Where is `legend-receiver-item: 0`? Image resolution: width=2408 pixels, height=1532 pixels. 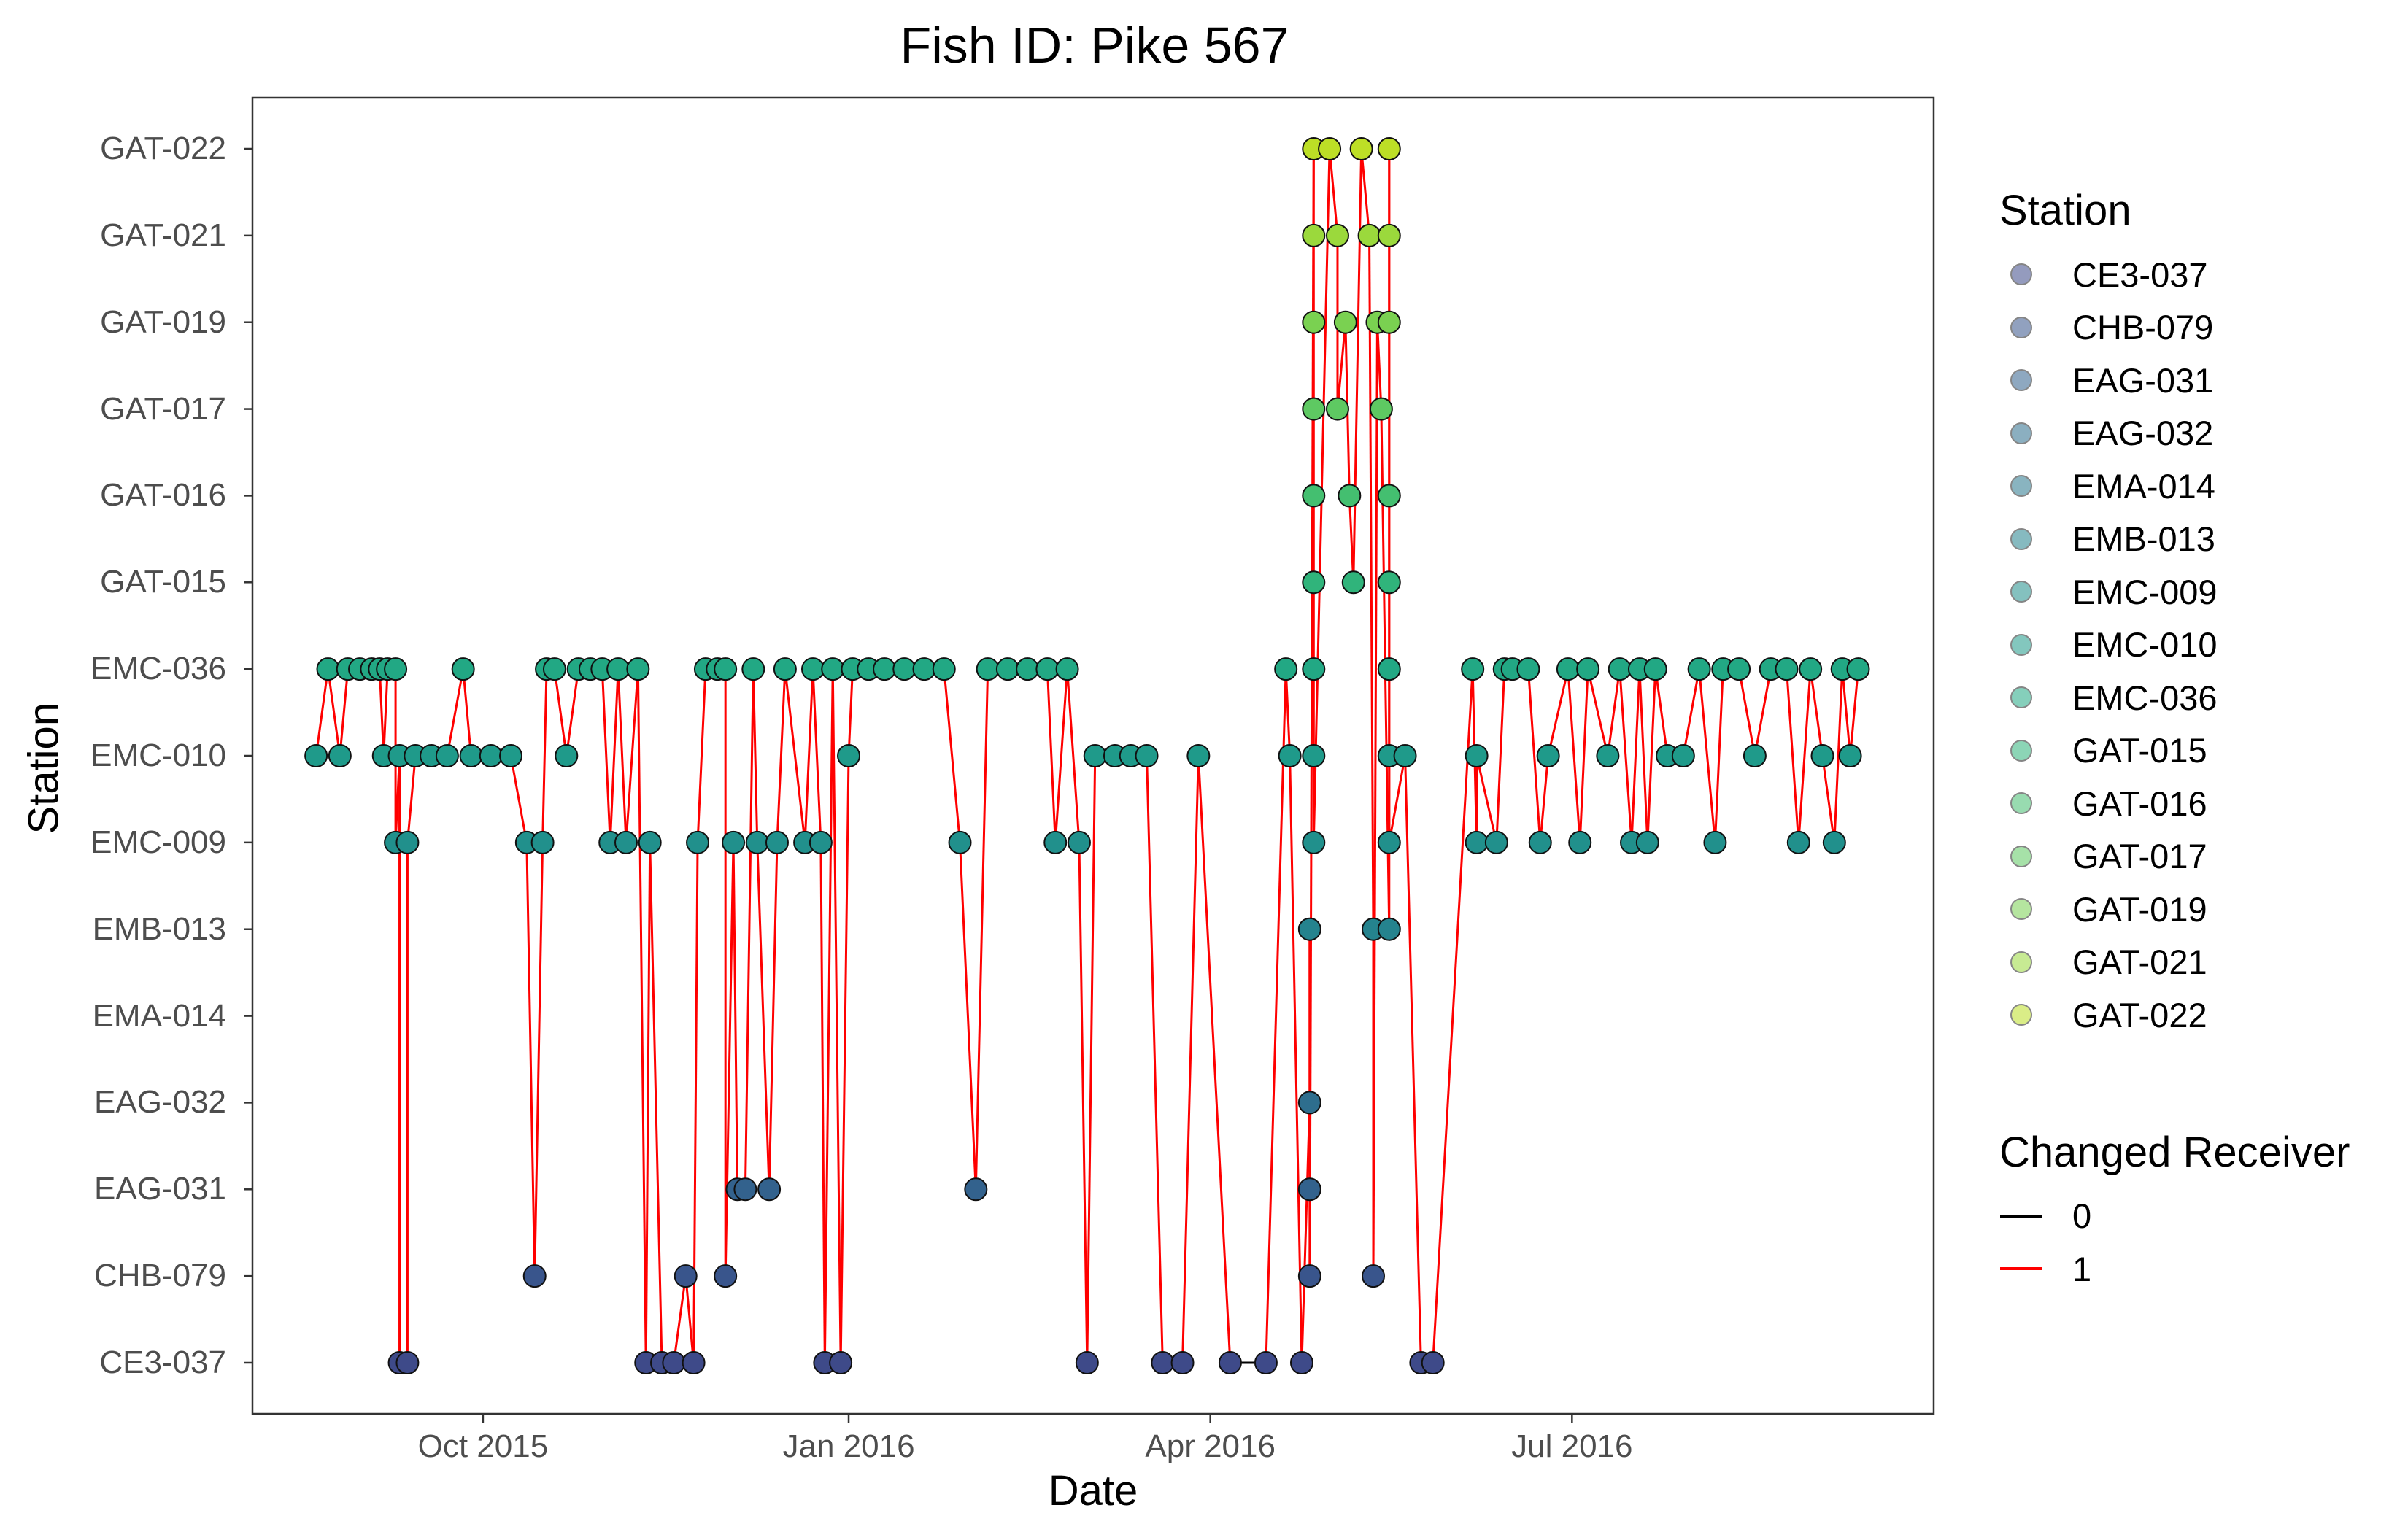
legend-receiver-item: 0 is located at coordinates (2174, 1217).